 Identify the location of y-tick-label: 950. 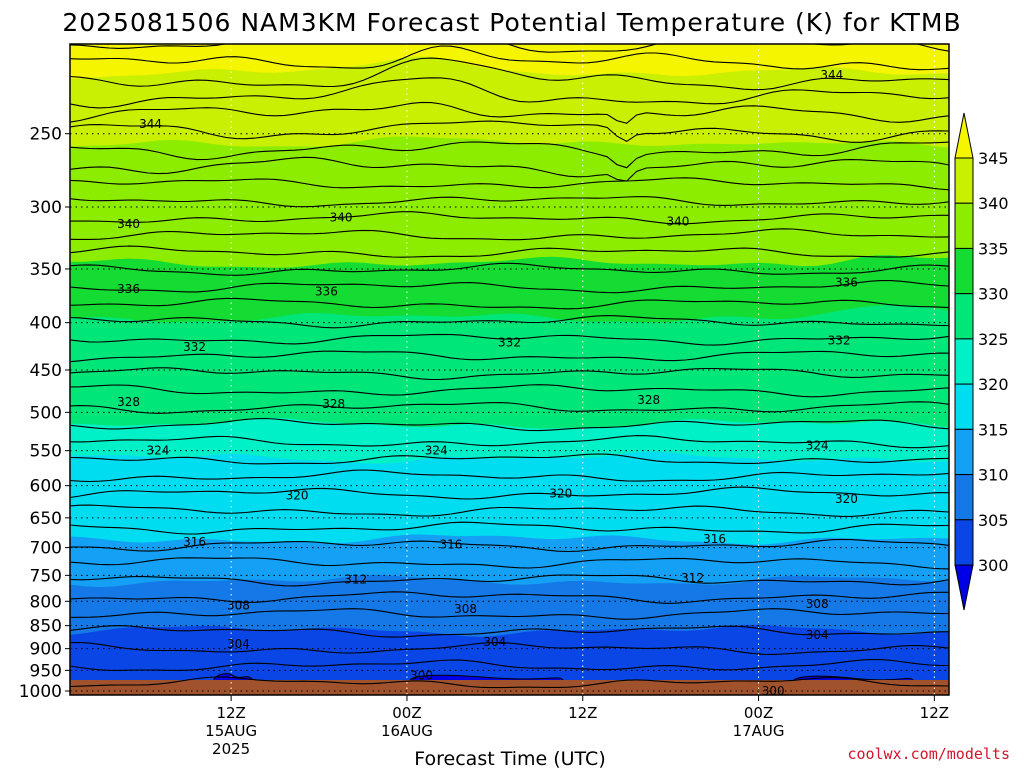
(46, 671).